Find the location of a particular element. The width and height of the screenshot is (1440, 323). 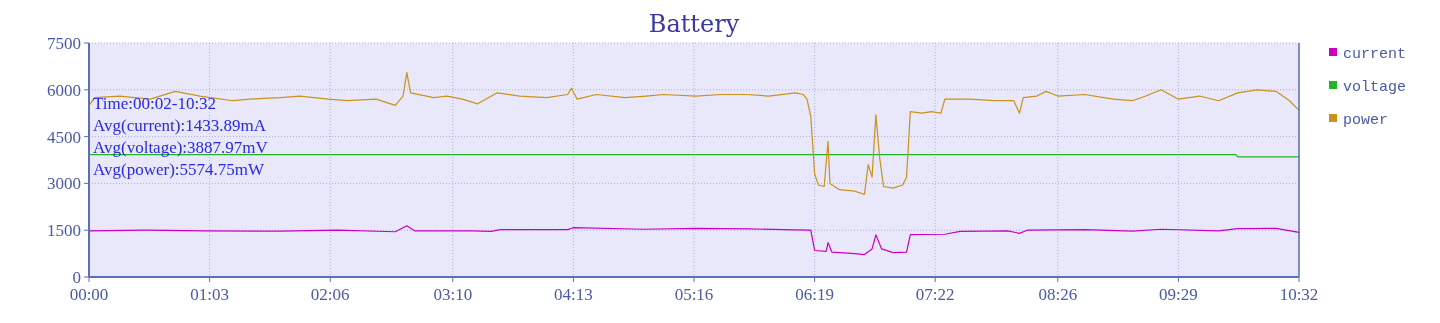

chart-title: Battery is located at coordinates (694, 24).